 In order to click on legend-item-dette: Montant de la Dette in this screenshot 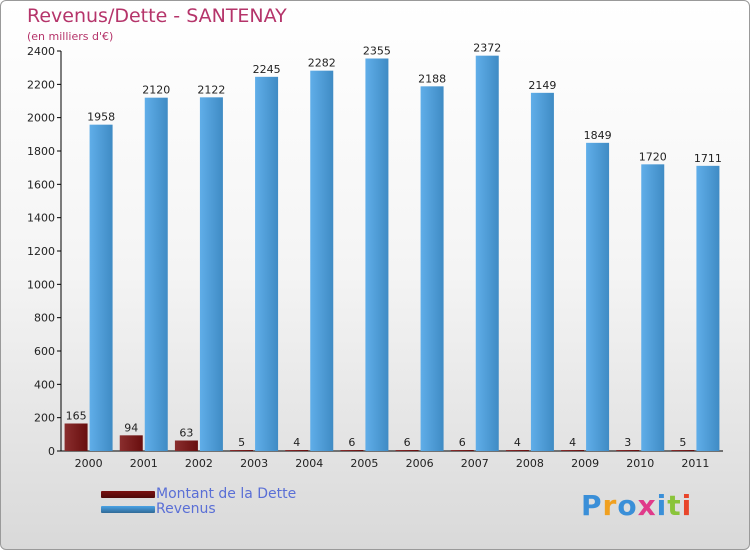, I will do `click(231, 494)`.